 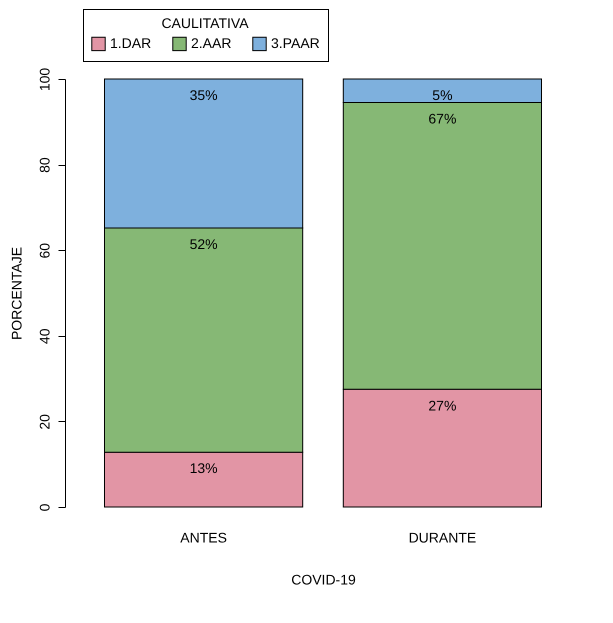 What do you see at coordinates (211, 42) in the screenshot?
I see `legend-label: 2.AAR` at bounding box center [211, 42].